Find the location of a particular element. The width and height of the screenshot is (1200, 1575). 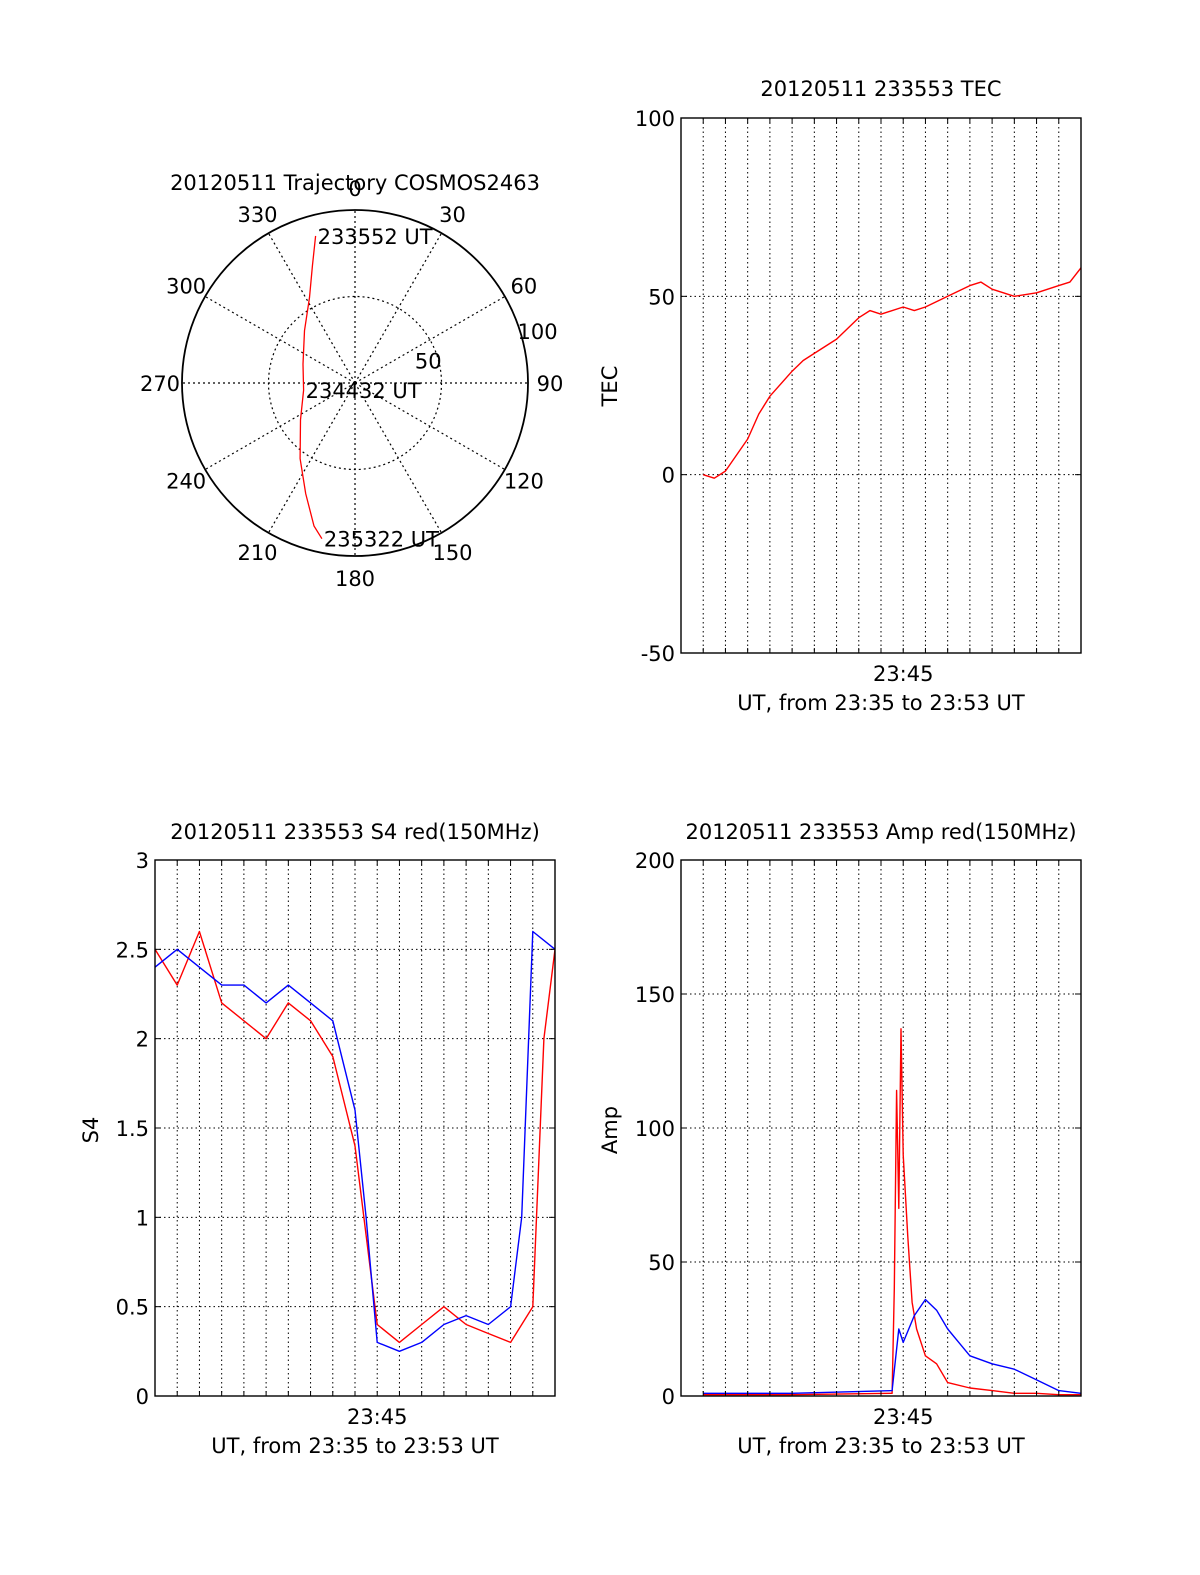

tec-series-line is located at coordinates (891, 373).